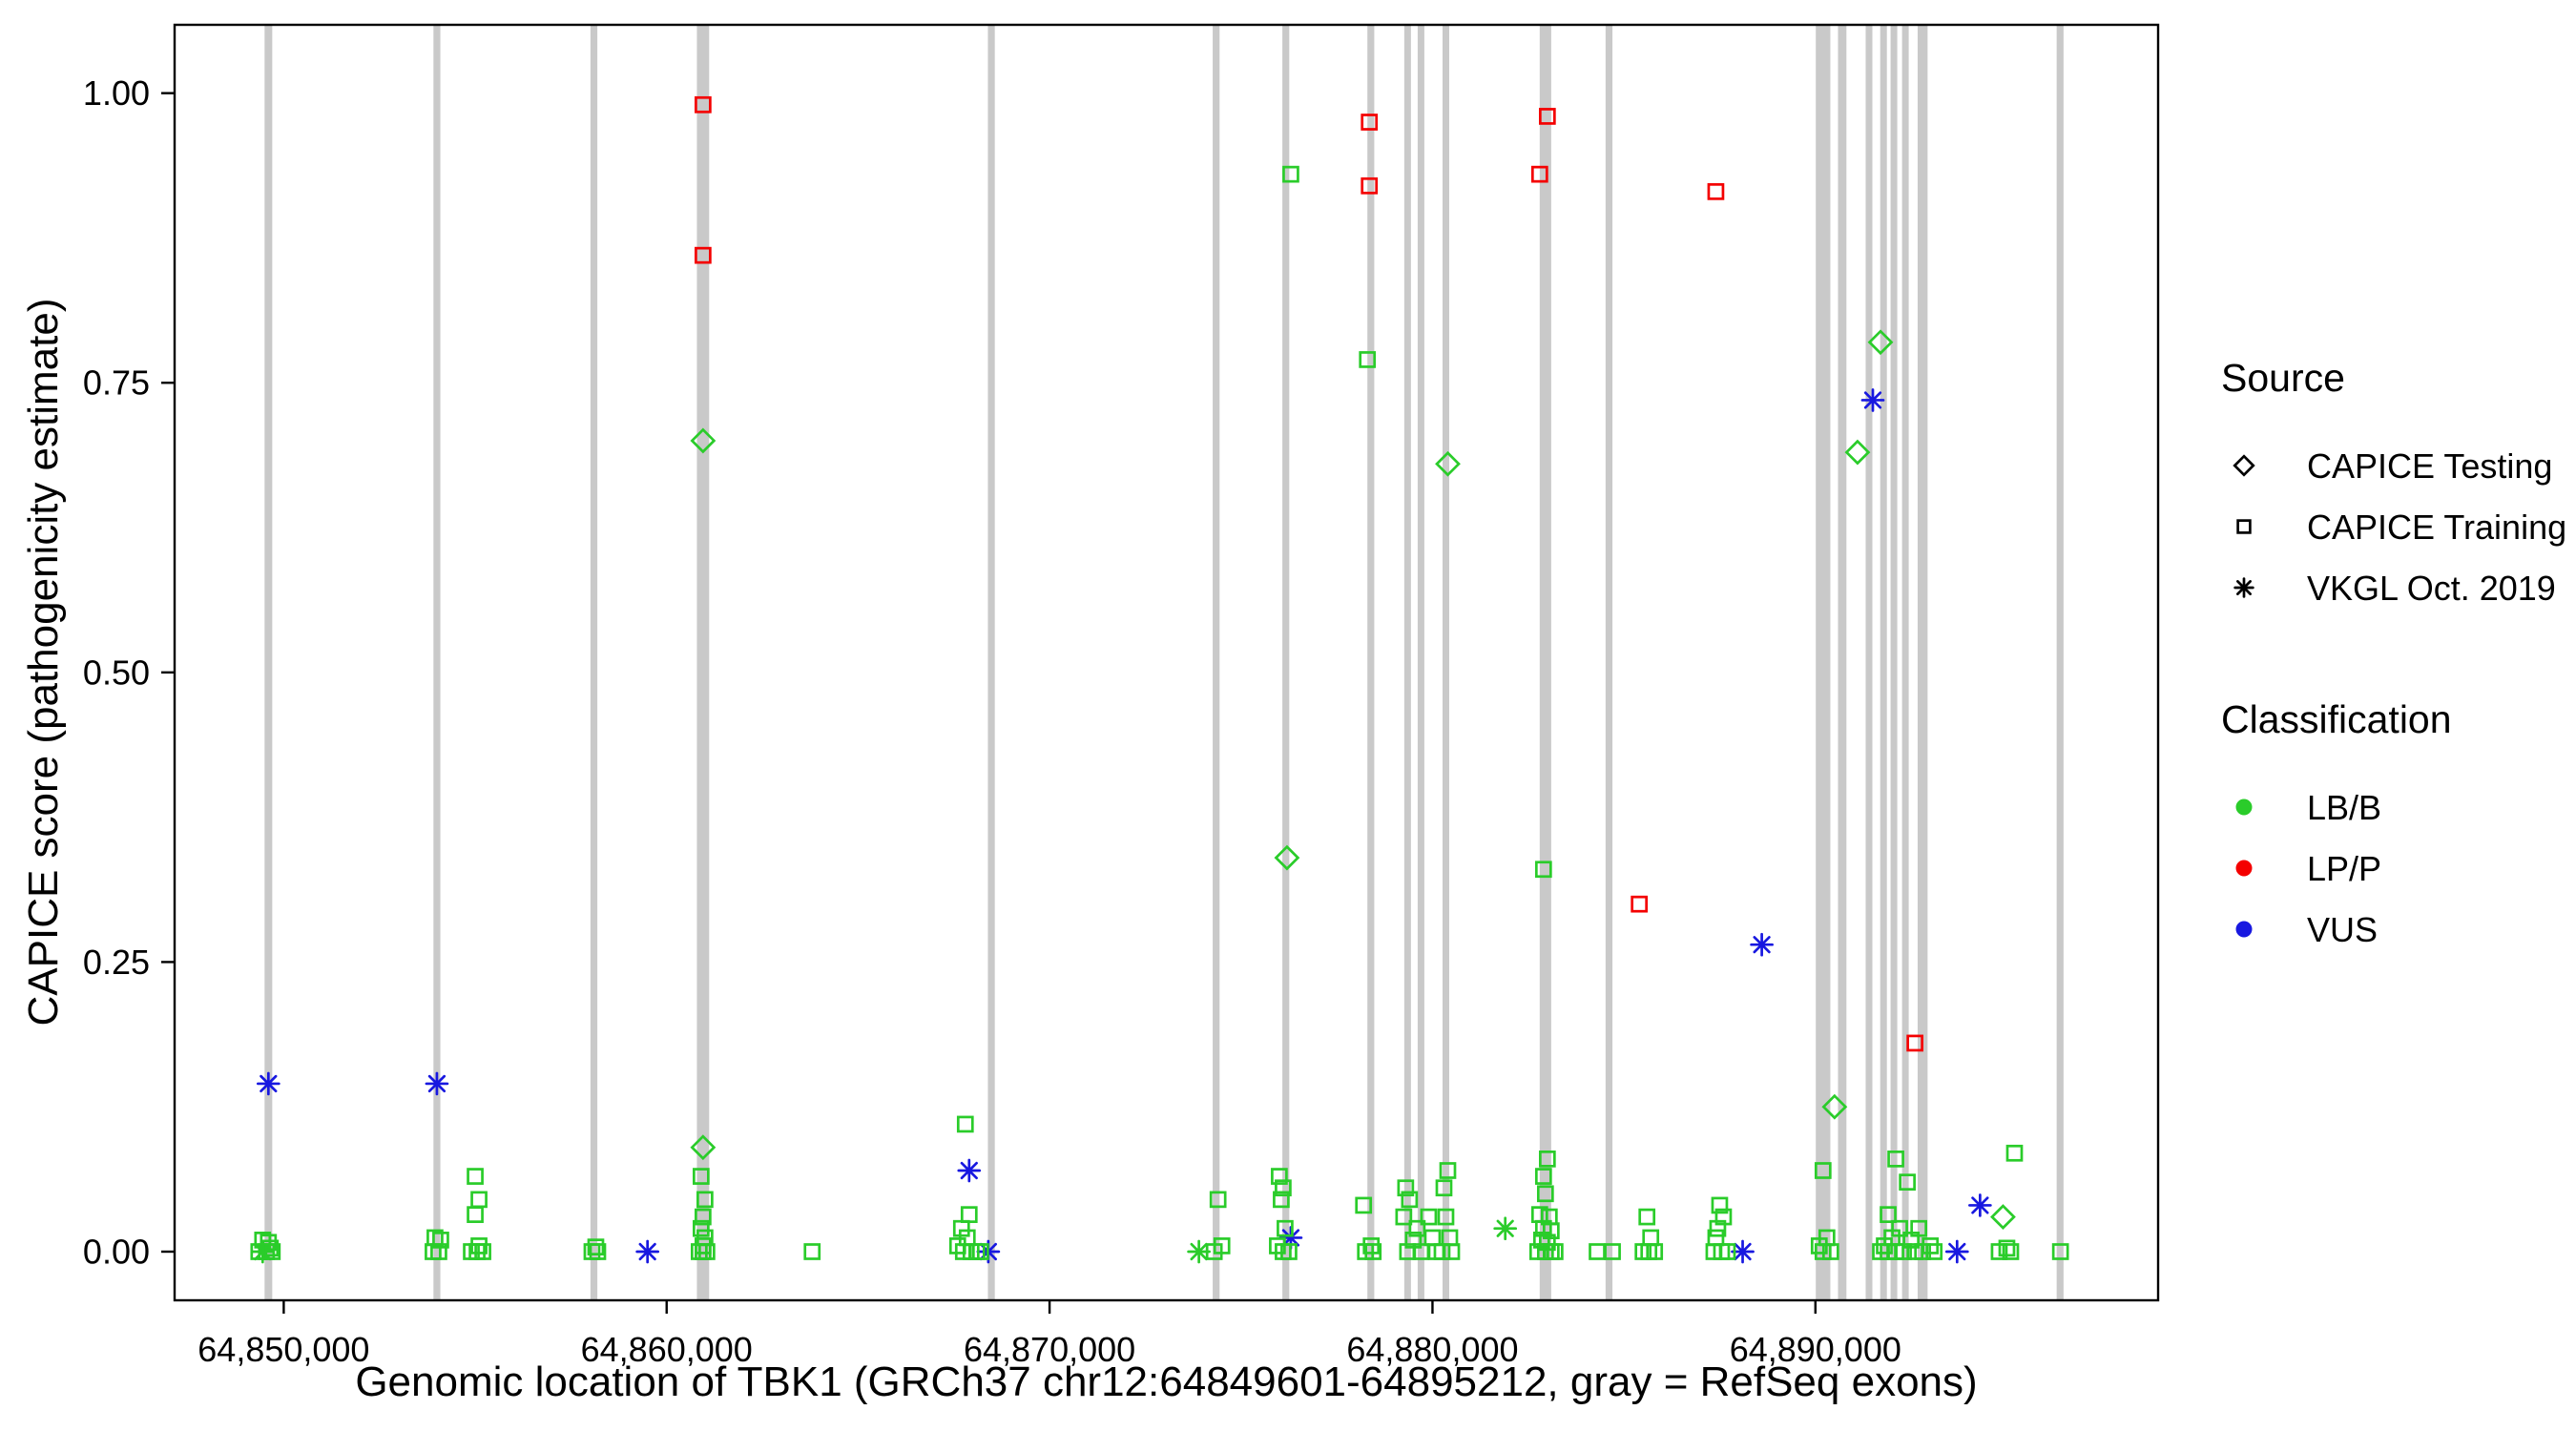 This screenshot has height=1431, width=2576. Describe the element at coordinates (116, 962) in the screenshot. I see `y-tick-label: 0.25` at that location.